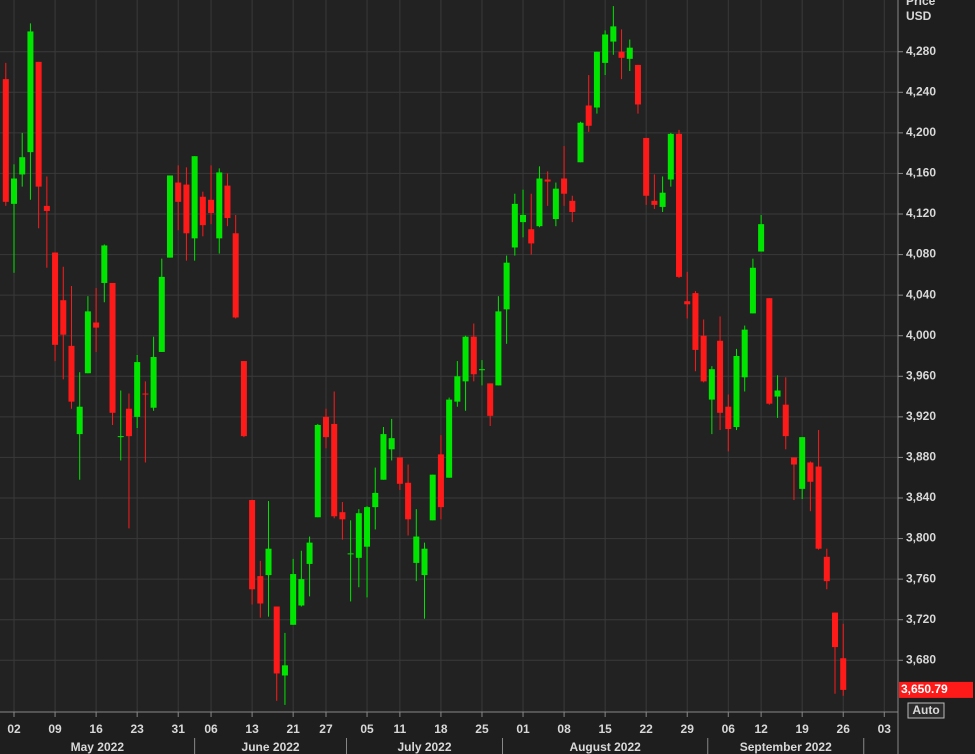 The height and width of the screenshot is (754, 975). What do you see at coordinates (921, 659) in the screenshot?
I see `y-tick-label: 3,680` at bounding box center [921, 659].